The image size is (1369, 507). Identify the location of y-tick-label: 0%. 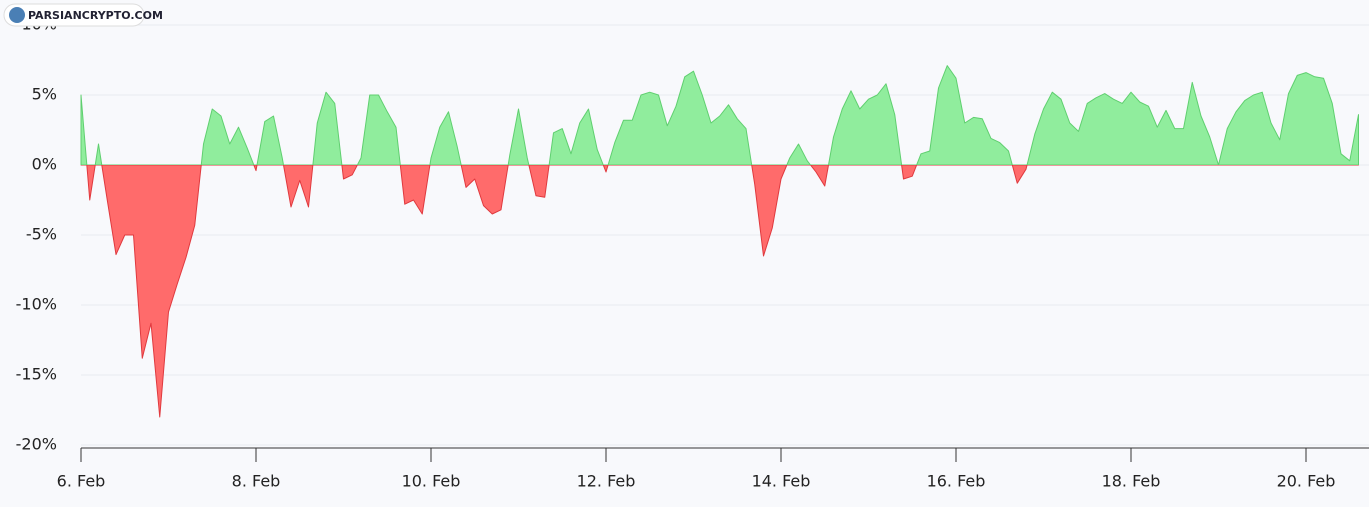
(44, 164).